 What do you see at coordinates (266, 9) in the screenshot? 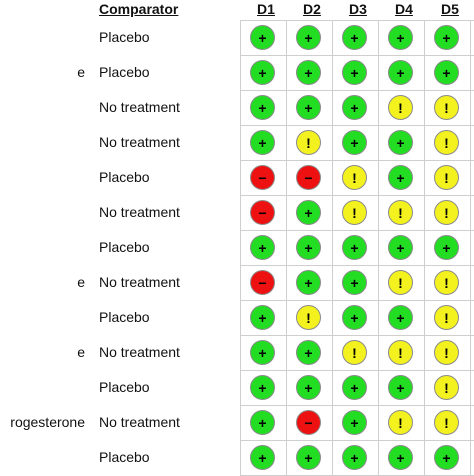
I see `domain-header-1: D1` at bounding box center [266, 9].